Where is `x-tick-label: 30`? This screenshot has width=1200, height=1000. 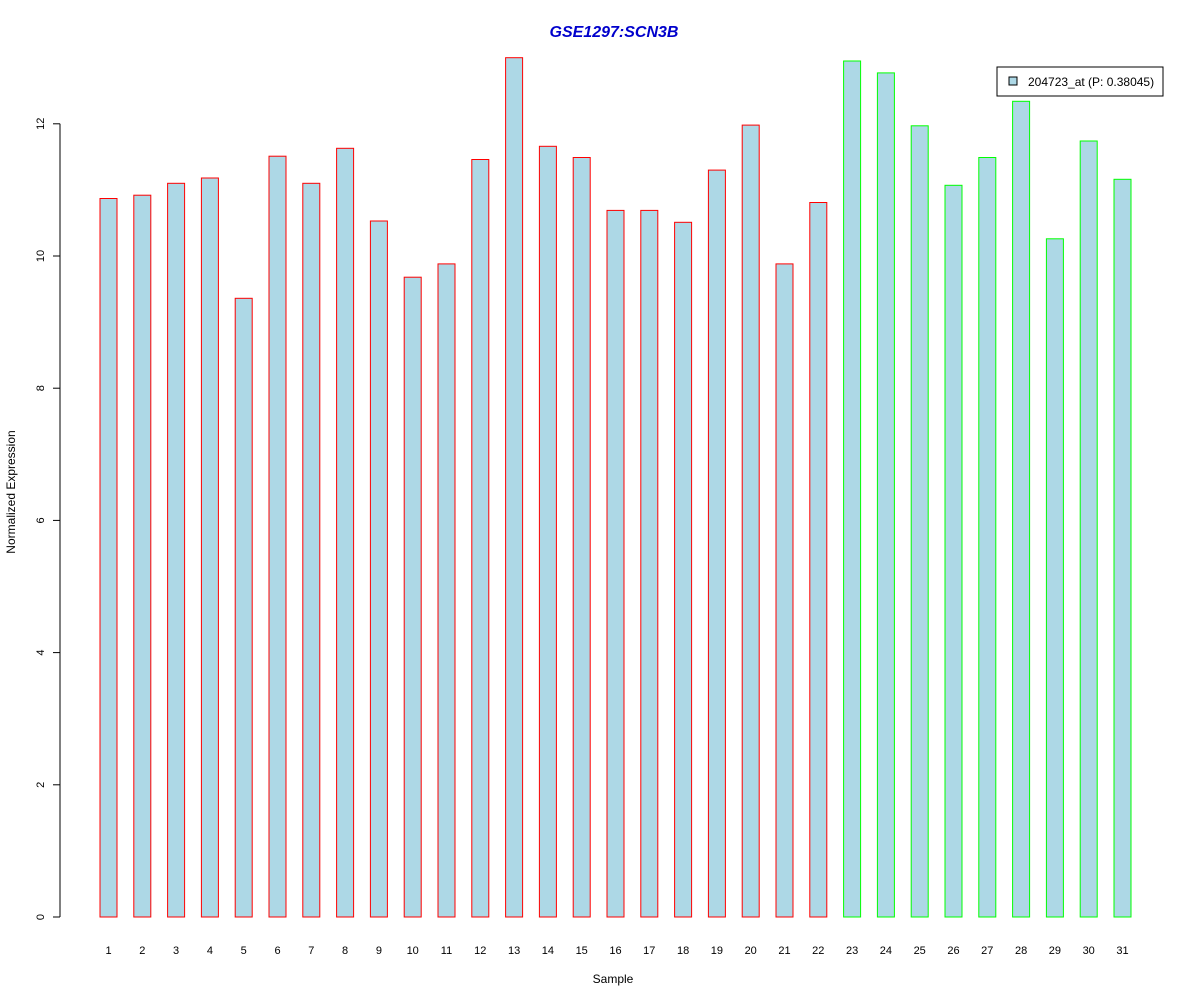
x-tick-label: 30 is located at coordinates (1089, 951).